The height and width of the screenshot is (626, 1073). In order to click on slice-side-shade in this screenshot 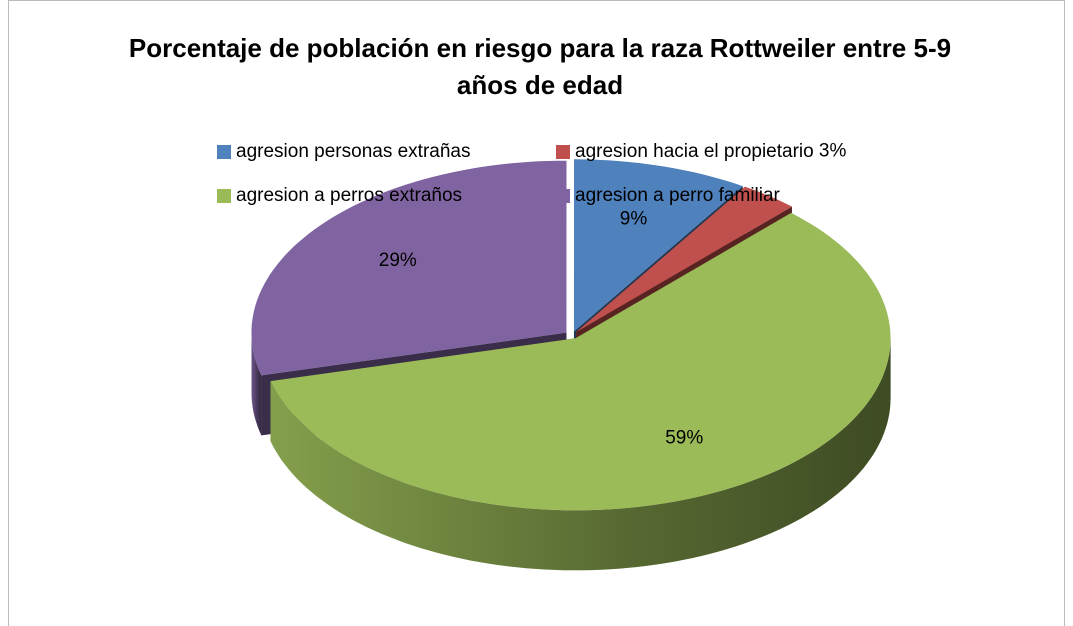, I will do `click(256, 384)`.